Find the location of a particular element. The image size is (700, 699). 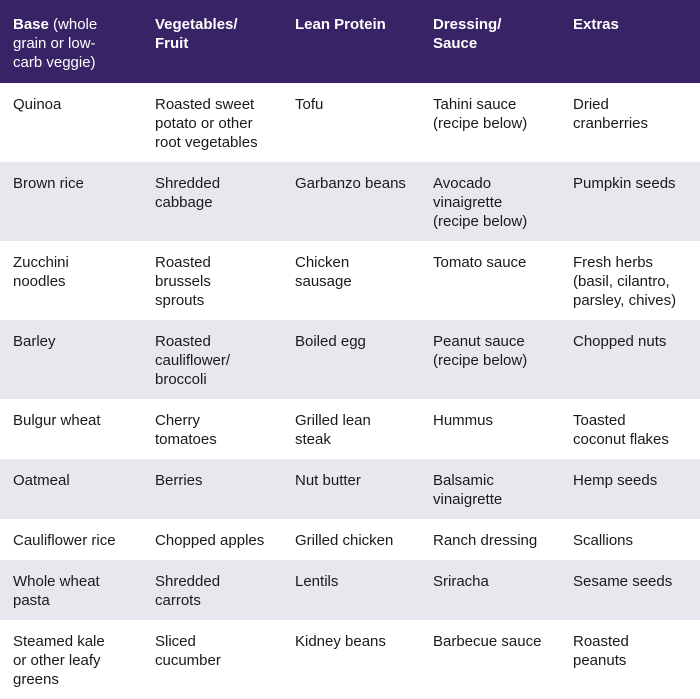

cell-dressing-sauce: Hummus is located at coordinates (490, 429).